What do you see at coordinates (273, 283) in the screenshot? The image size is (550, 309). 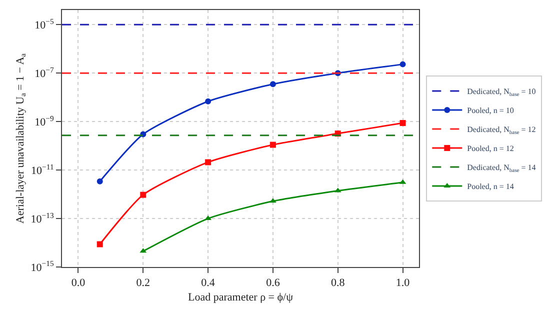 I see `x-tick-label: 0.6` at bounding box center [273, 283].